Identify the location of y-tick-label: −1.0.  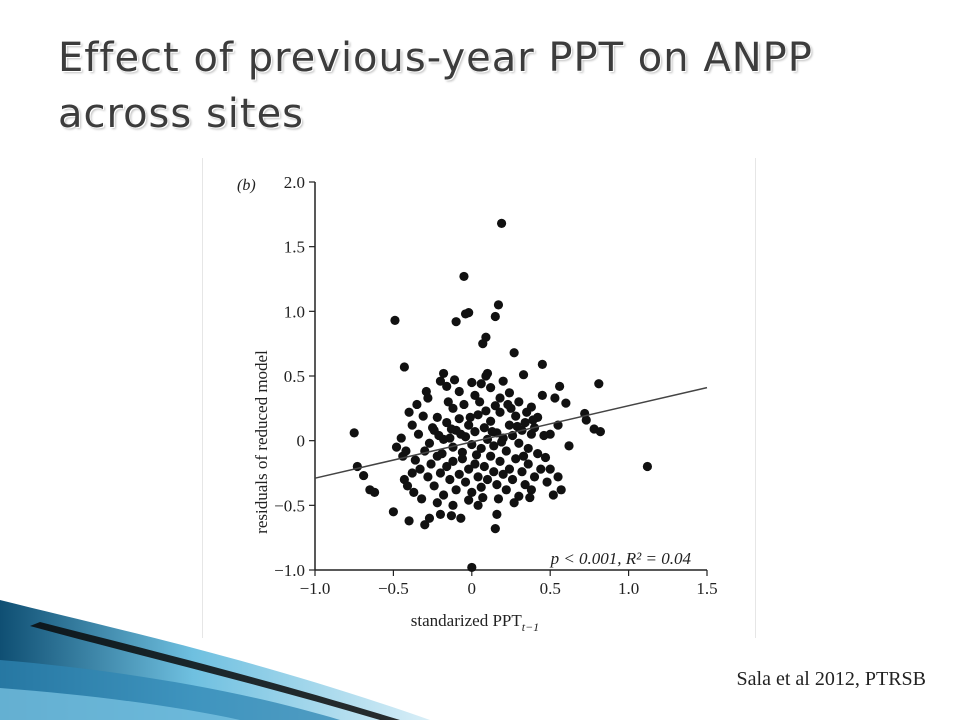
(289, 570).